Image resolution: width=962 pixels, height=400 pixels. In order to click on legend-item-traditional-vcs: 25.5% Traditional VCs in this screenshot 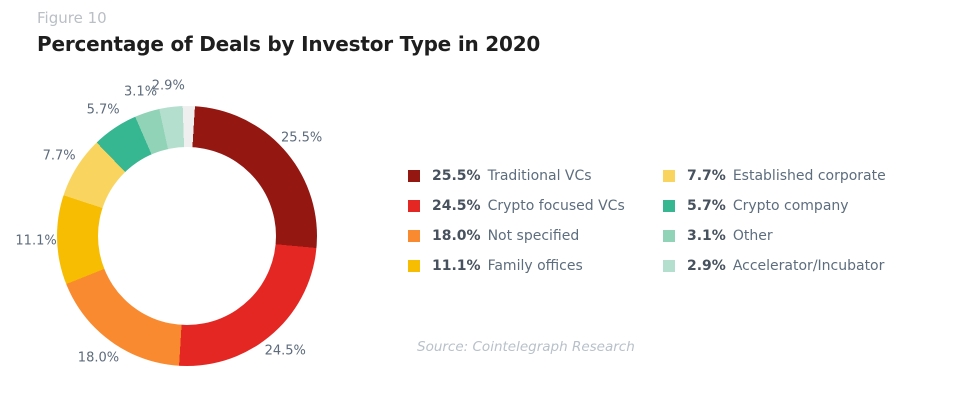, I will do `click(516, 176)`.